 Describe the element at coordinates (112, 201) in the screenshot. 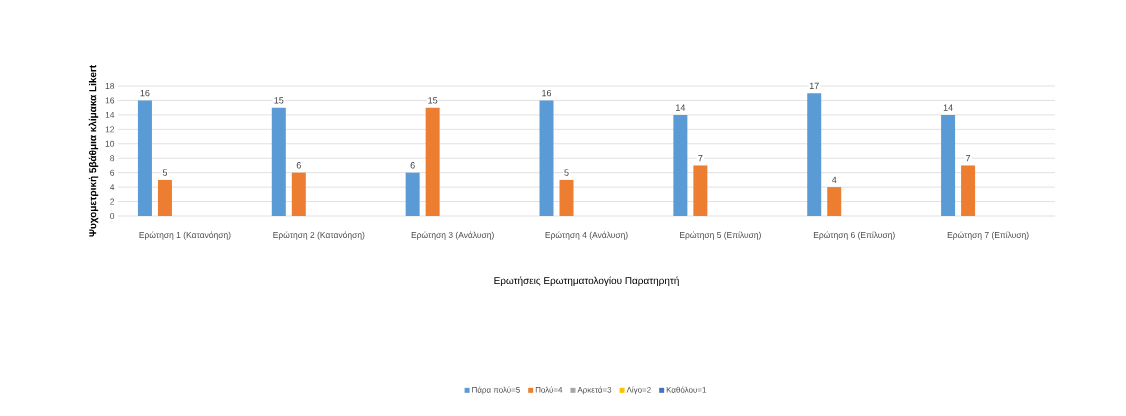

I see `y-tick-label: 2` at that location.